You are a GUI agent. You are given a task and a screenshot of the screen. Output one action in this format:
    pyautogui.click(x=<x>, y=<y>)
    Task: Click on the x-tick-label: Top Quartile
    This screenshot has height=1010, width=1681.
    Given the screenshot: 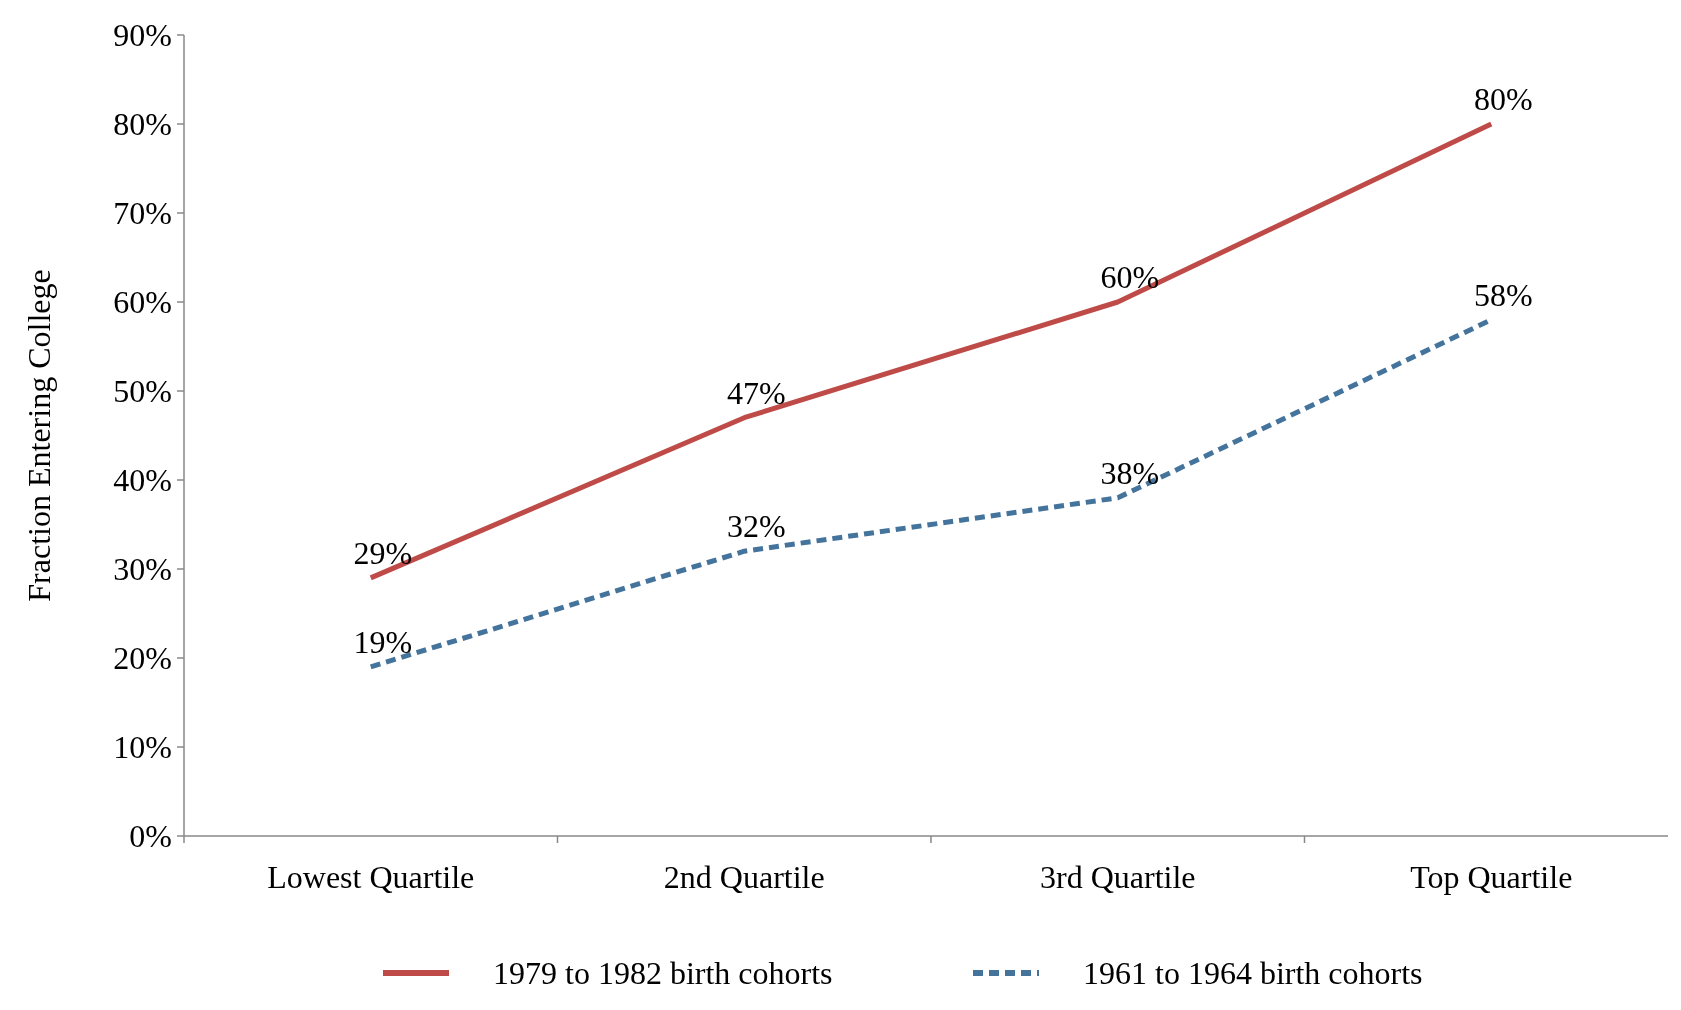 What is the action you would take?
    pyautogui.click(x=1491, y=877)
    